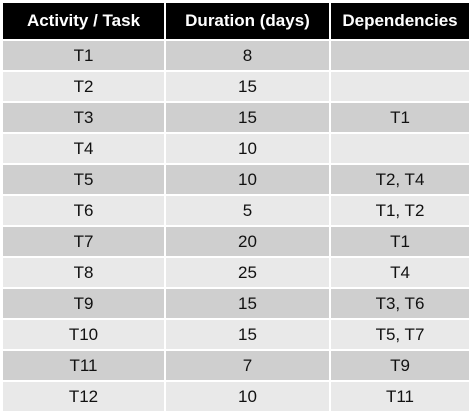 The height and width of the screenshot is (411, 472). Describe the element at coordinates (84, 21) in the screenshot. I see `header-activity-task: Activity / Task` at that location.